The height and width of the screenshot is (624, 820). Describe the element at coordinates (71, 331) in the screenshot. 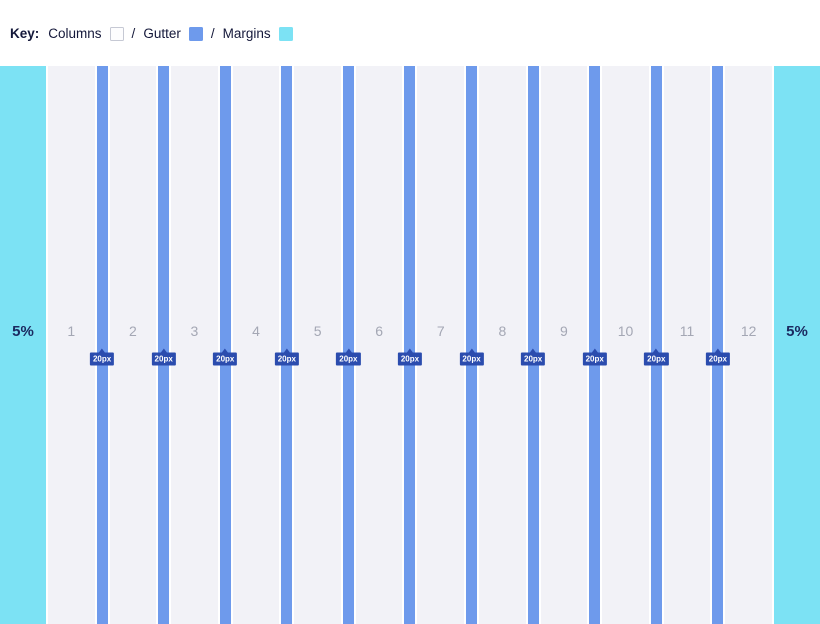

I see `column-number: 1` at that location.